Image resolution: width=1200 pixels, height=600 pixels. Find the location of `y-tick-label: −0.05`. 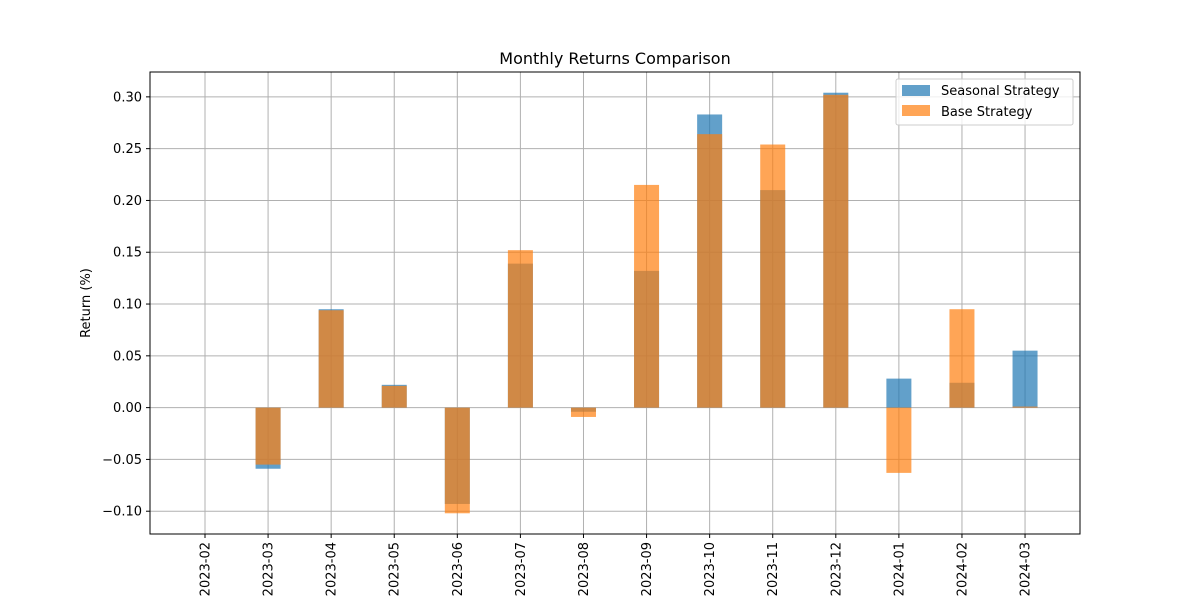

y-tick-label: −0.05 is located at coordinates (122, 460).